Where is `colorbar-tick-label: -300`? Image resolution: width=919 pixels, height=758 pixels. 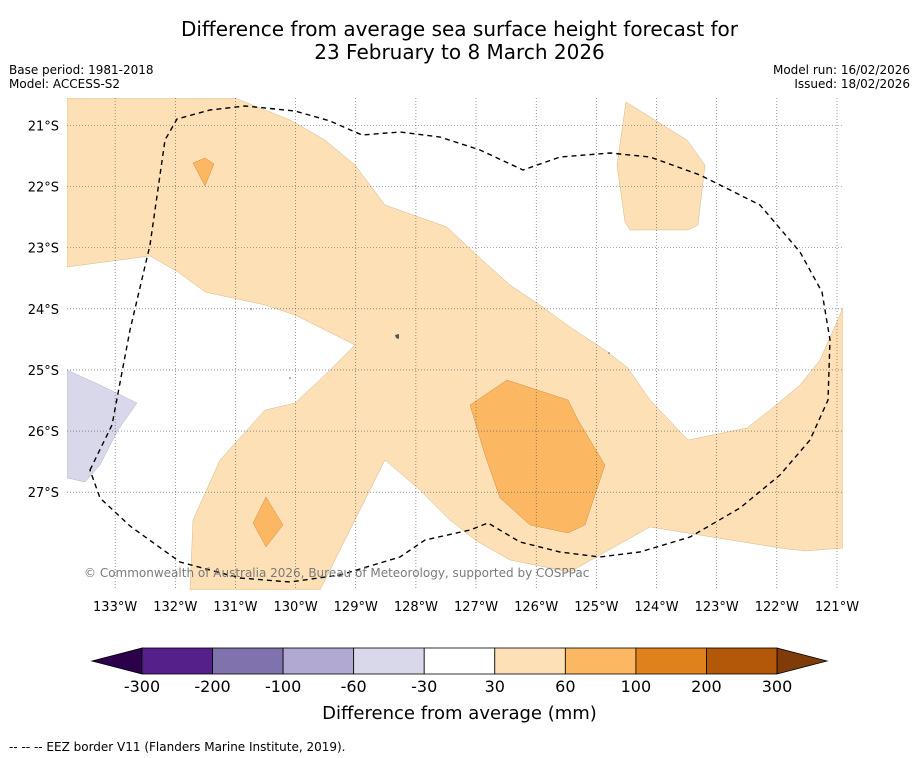 colorbar-tick-label: -300 is located at coordinates (142, 686).